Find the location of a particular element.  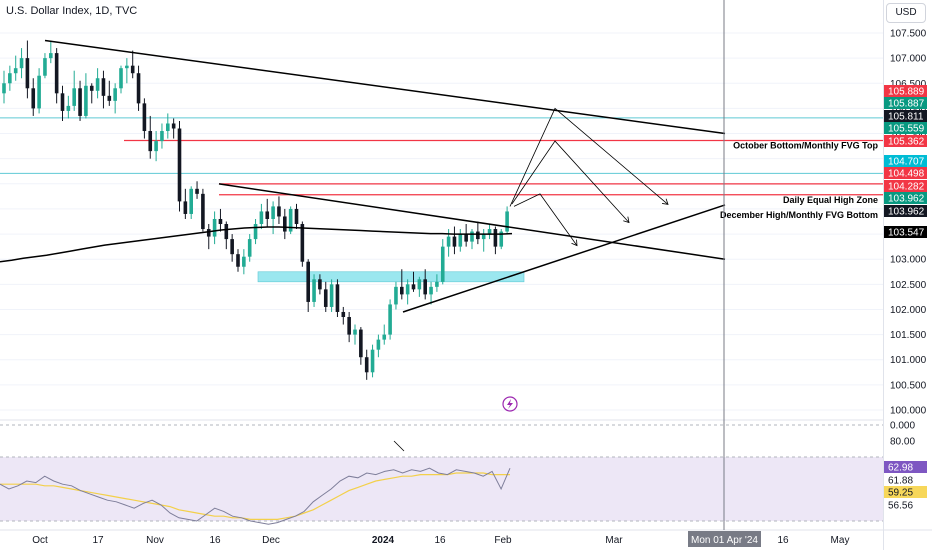

lightning-icon is located at coordinates (510, 404).